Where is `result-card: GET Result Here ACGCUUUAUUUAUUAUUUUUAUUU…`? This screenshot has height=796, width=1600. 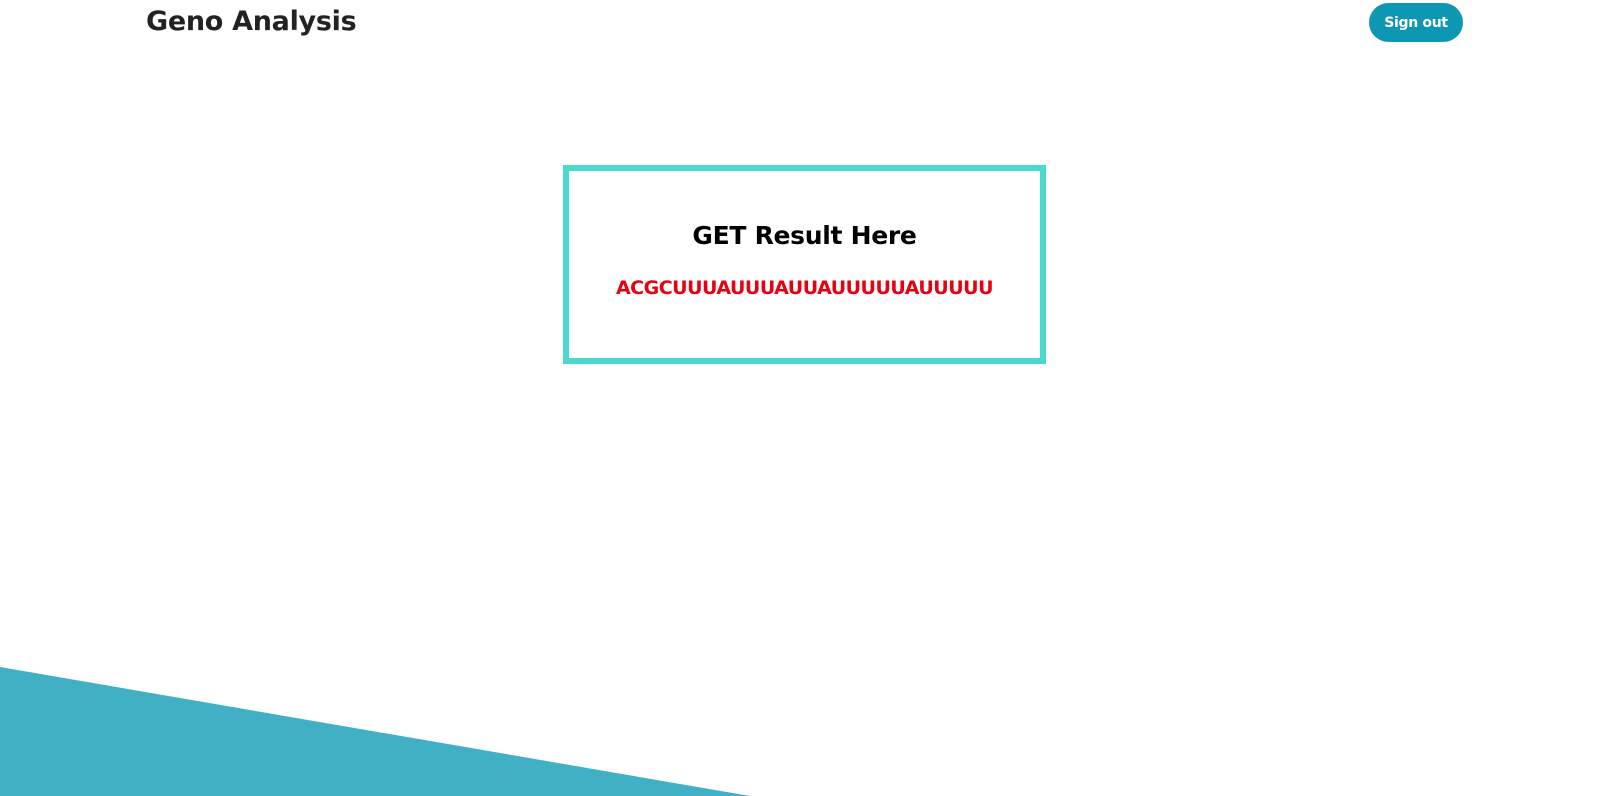
result-card: GET Result Here ACGCUUUAUUUAUUAUUUUUAUUU… is located at coordinates (804, 264).